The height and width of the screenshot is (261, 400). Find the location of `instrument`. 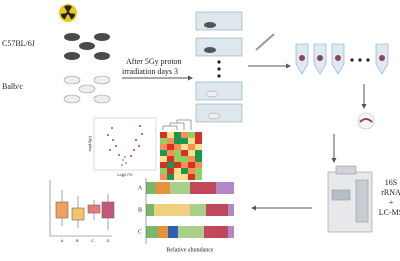

instrument is located at coordinates (350, 199).